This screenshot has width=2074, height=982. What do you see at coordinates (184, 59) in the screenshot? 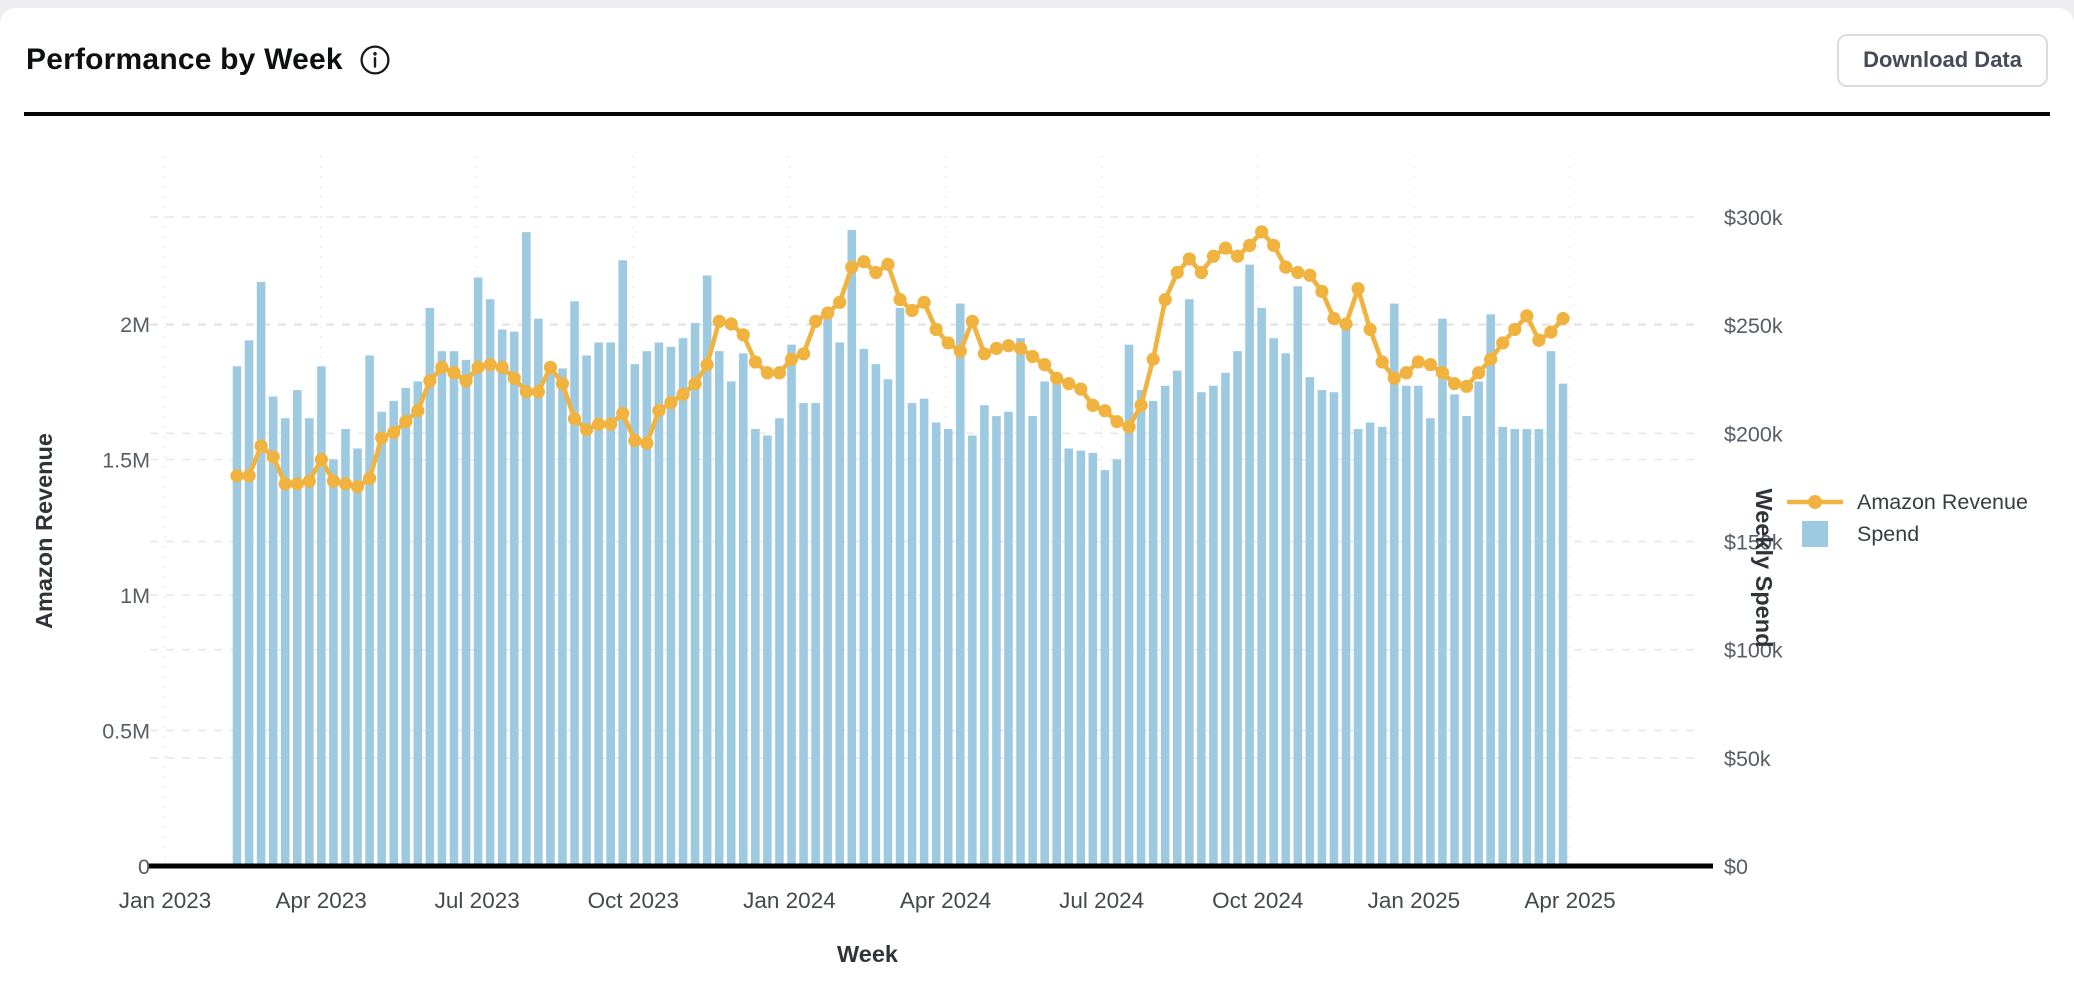
I see `page-title: Performance by Week` at bounding box center [184, 59].